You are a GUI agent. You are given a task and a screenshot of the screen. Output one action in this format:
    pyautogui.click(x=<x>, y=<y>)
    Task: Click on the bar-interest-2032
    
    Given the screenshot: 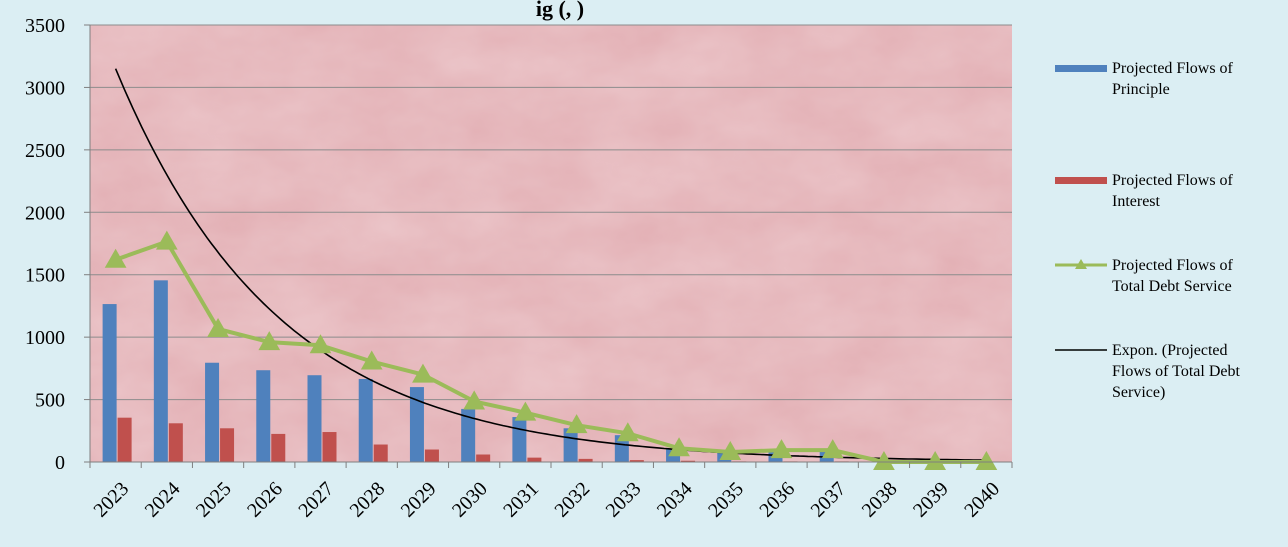 What is the action you would take?
    pyautogui.click(x=585, y=460)
    